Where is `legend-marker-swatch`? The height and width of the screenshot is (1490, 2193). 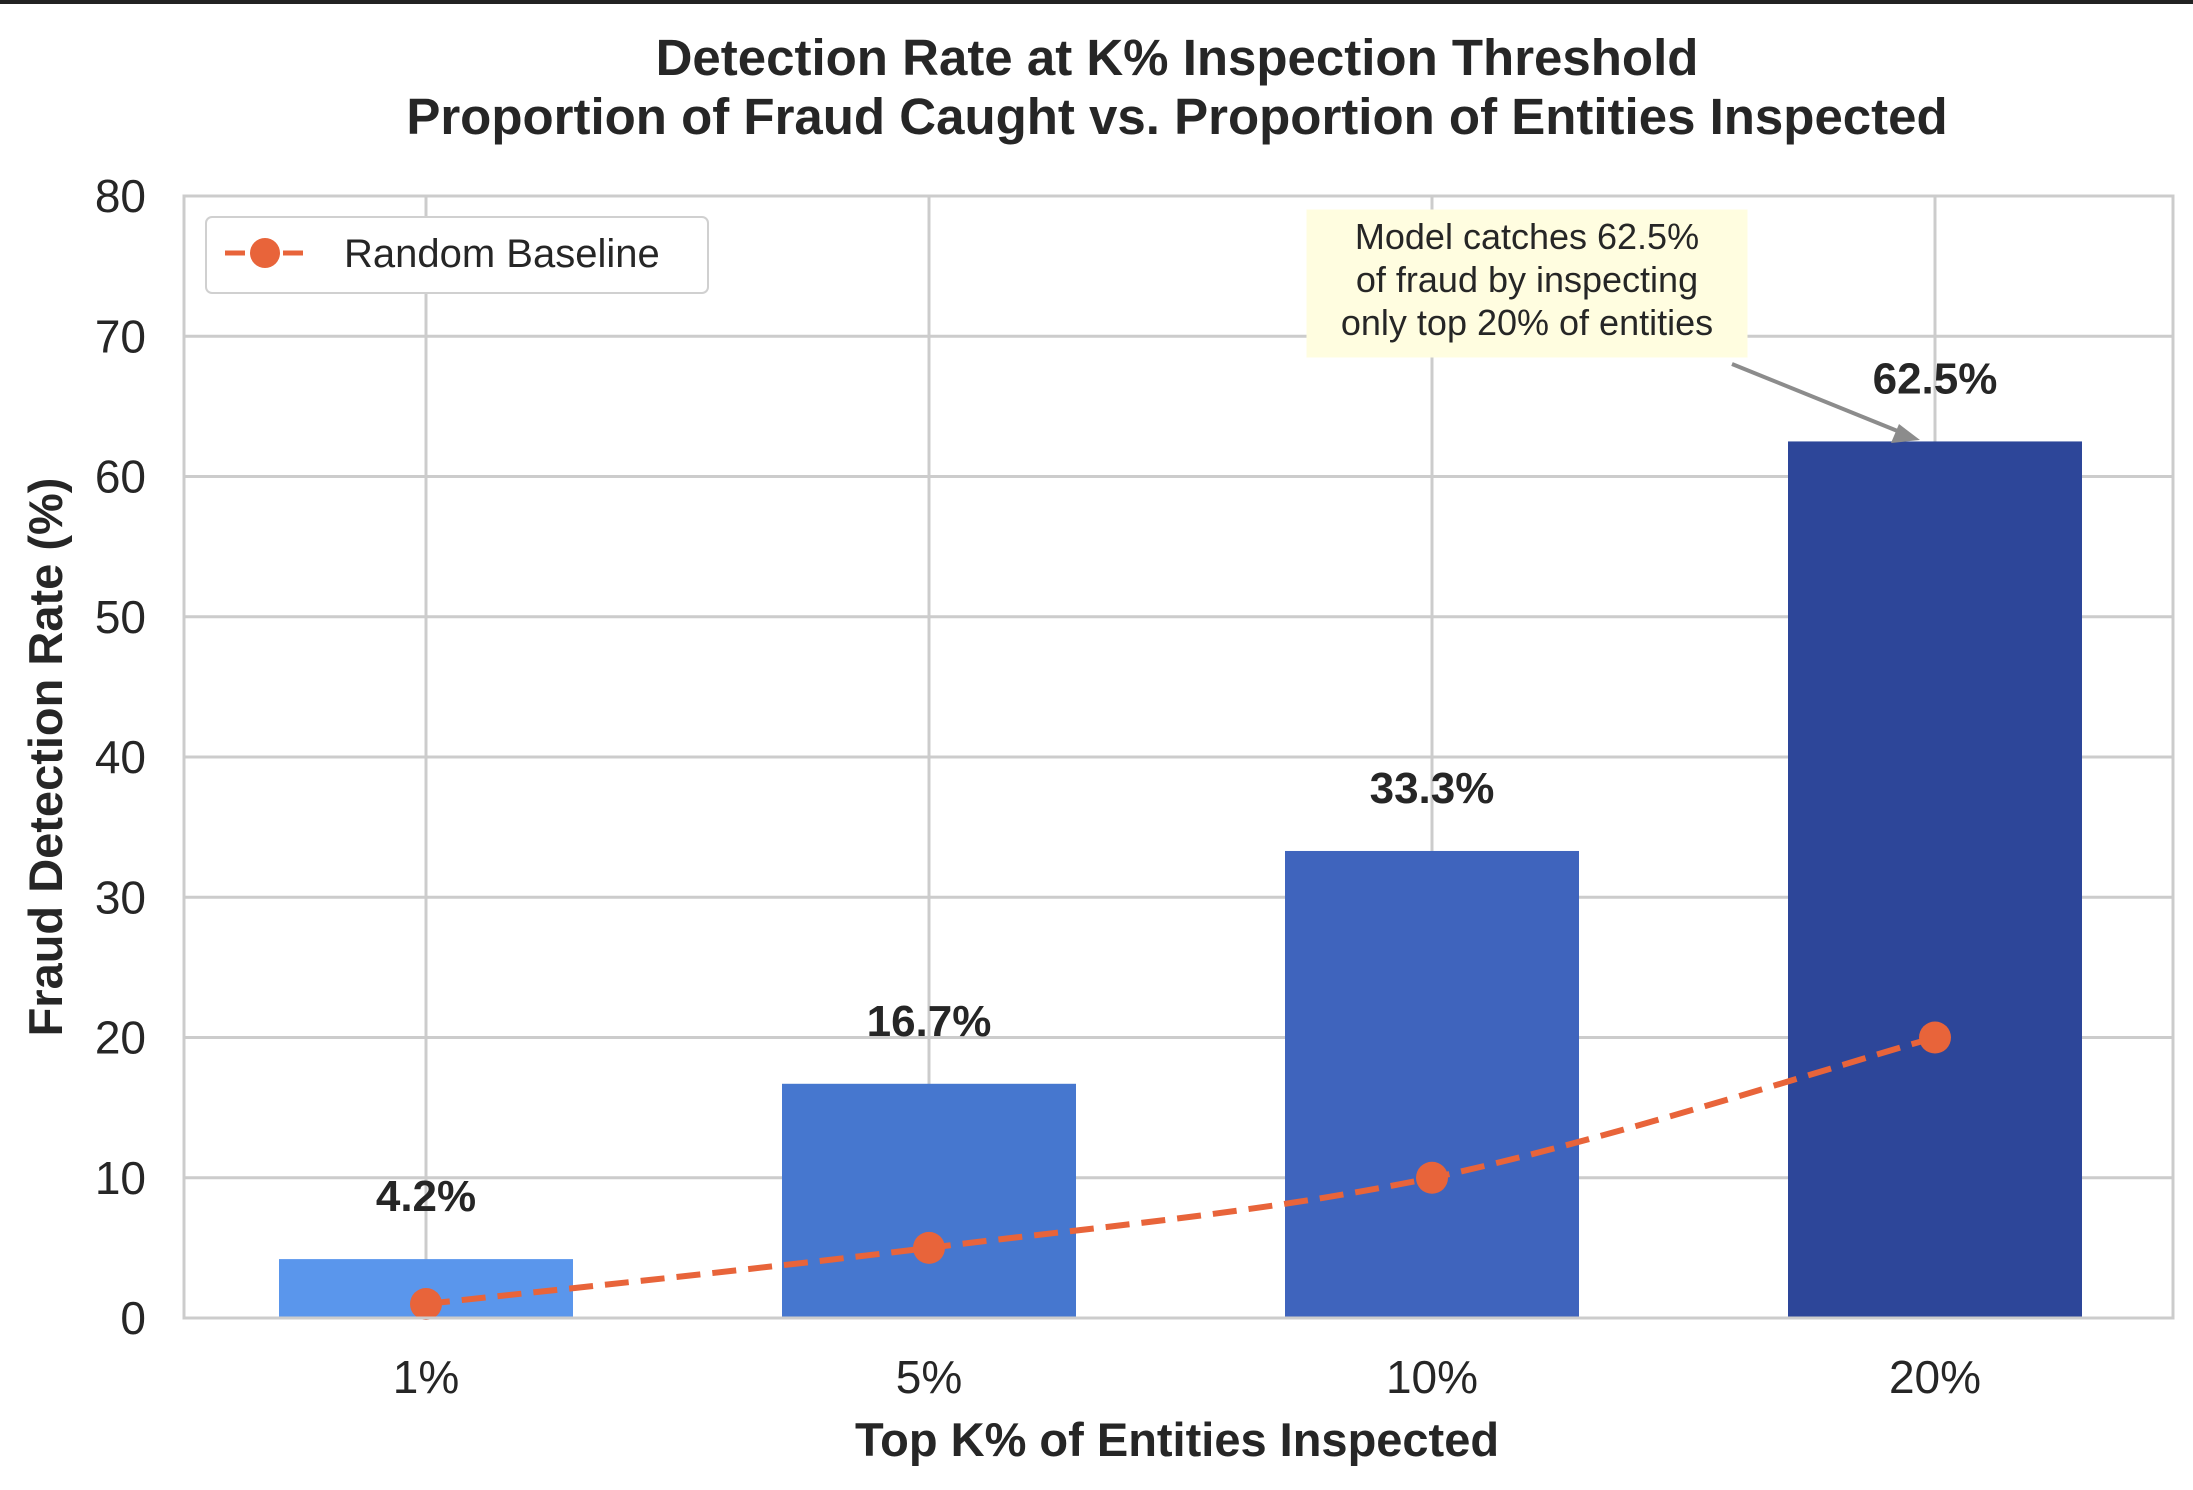 legend-marker-swatch is located at coordinates (265, 253).